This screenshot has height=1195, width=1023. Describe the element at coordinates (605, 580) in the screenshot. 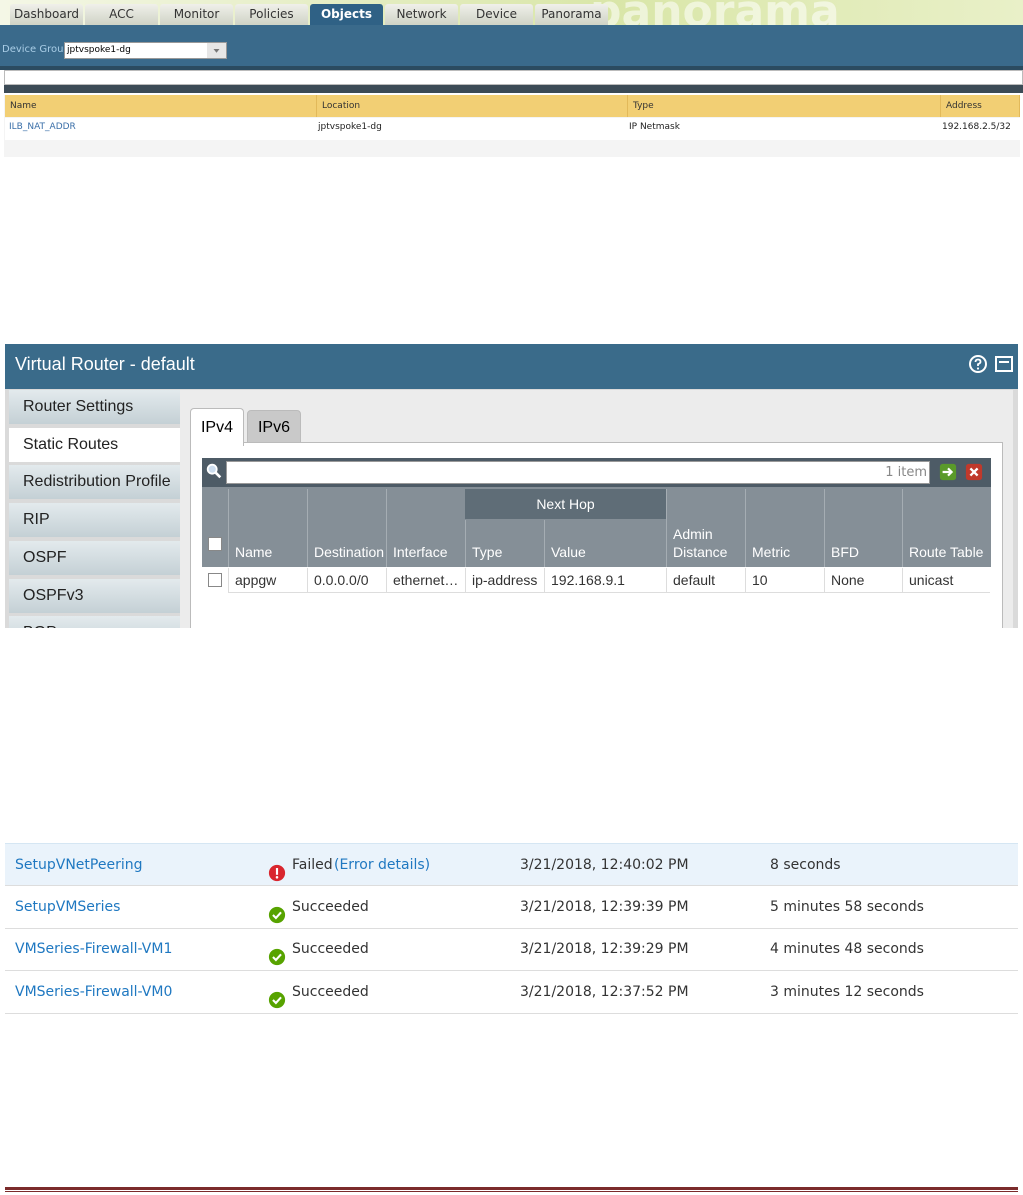

I see `table-cell: 192.168.9.1` at that location.